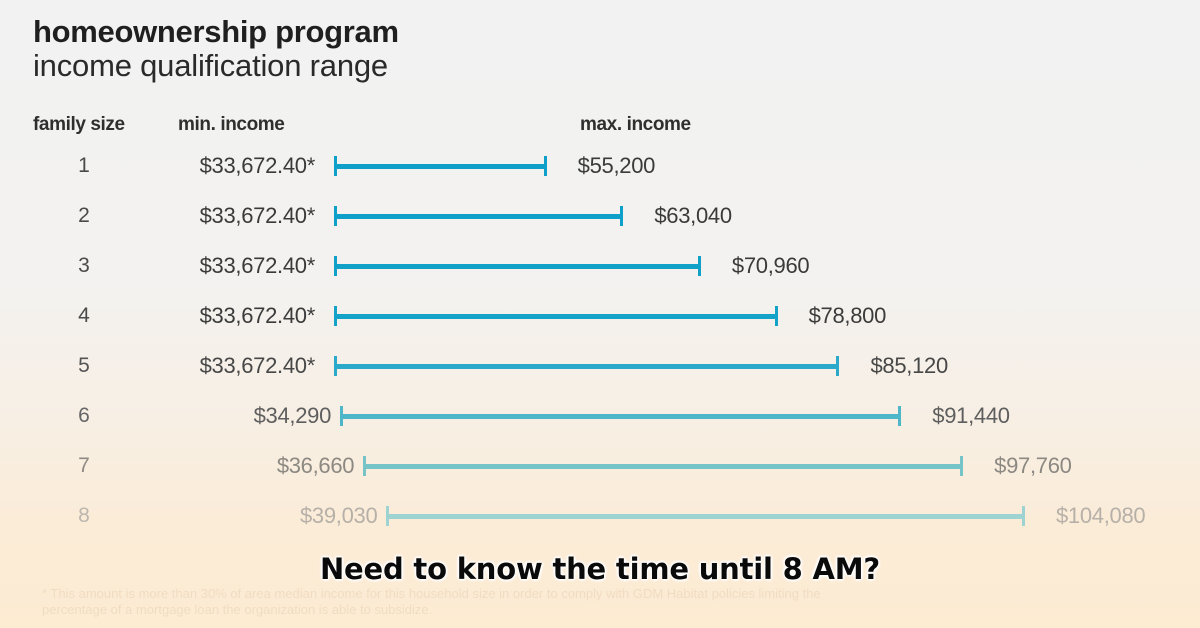  I want to click on header-max-income: max. income, so click(635, 124).